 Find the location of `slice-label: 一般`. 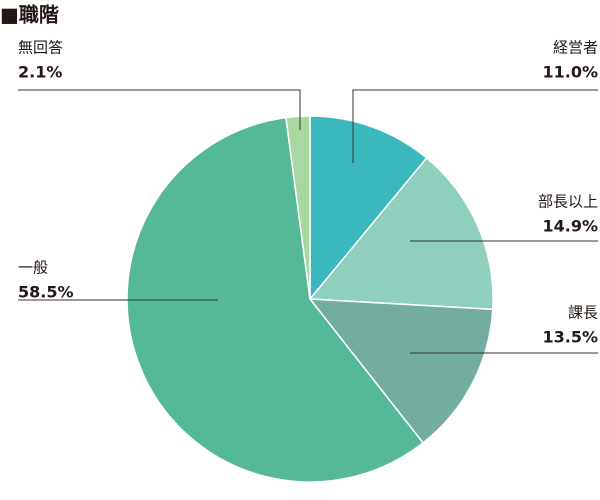

slice-label: 一般 is located at coordinates (33, 268).